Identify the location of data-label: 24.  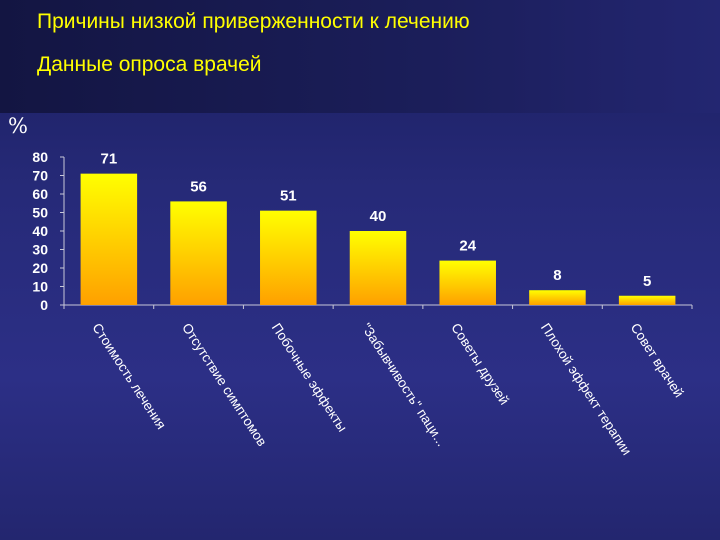
(467, 246).